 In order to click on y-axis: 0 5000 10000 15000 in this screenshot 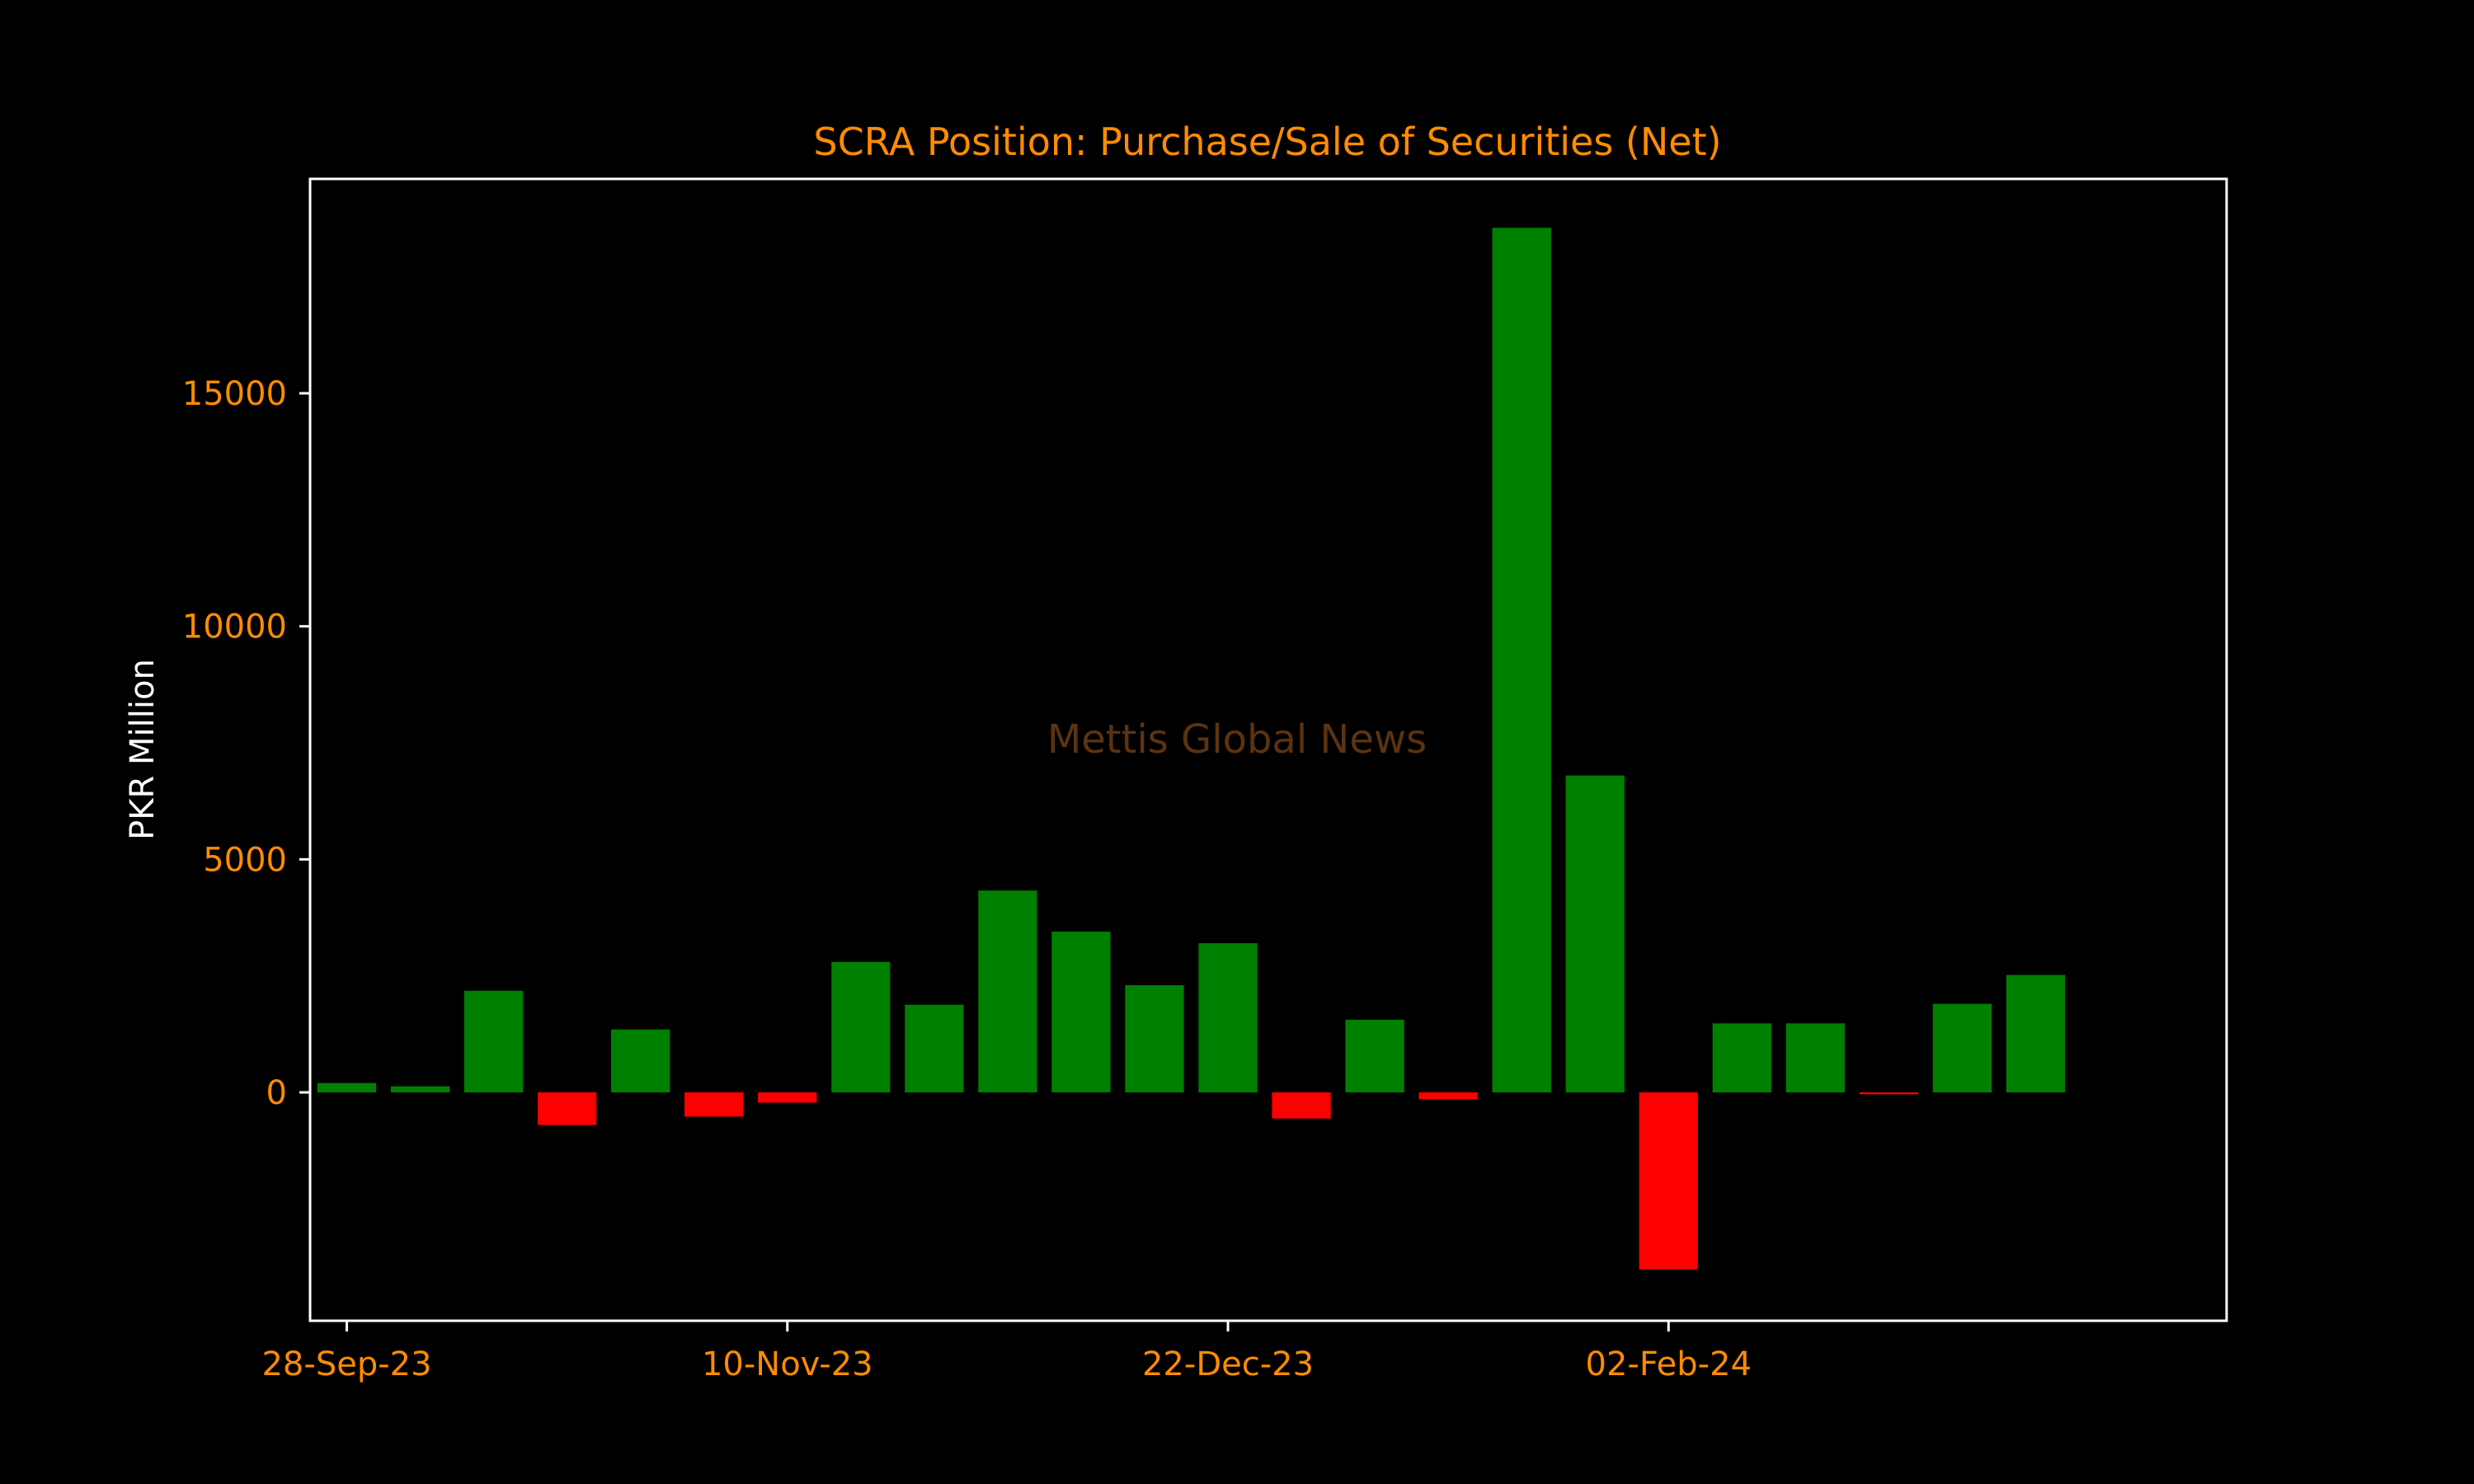, I will do `click(246, 743)`.